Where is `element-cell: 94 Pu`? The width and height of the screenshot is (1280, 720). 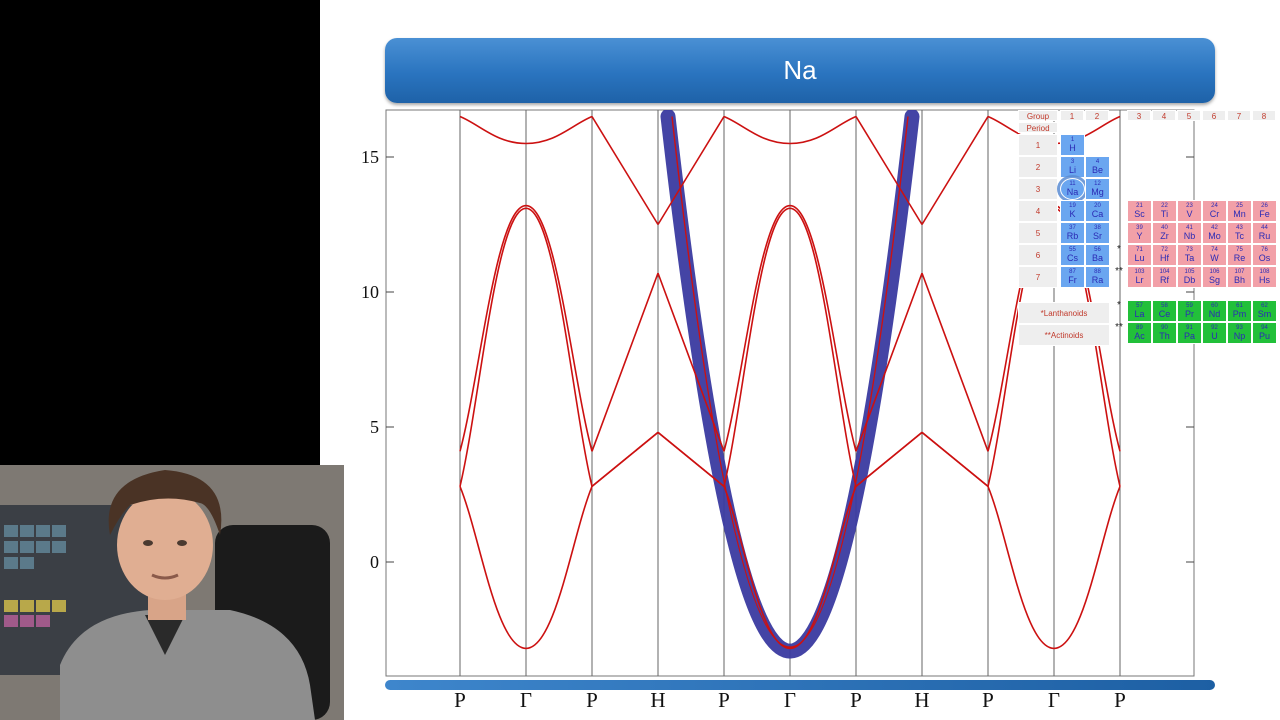 element-cell: 94 Pu is located at coordinates (1264, 333).